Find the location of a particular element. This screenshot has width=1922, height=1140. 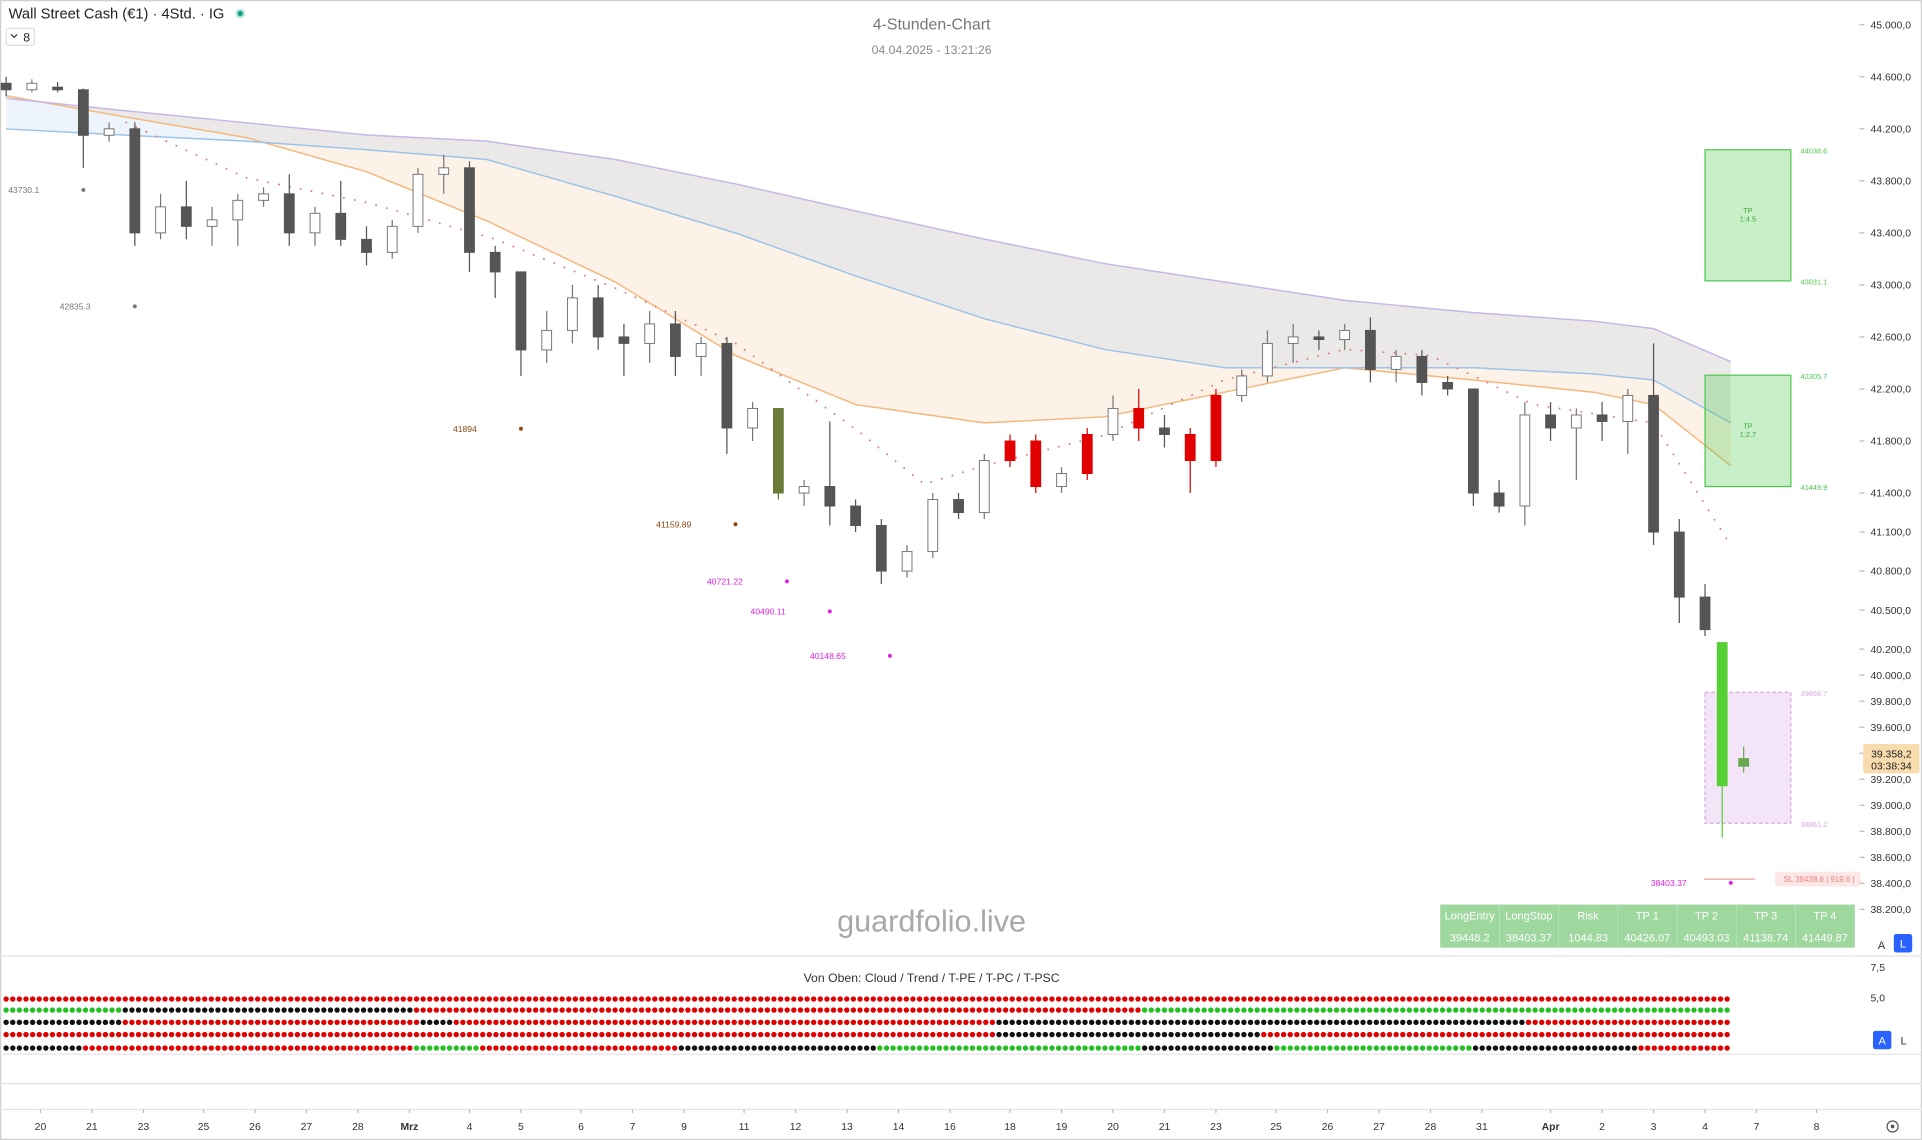

scale-button-bg is located at coordinates (1903, 943).